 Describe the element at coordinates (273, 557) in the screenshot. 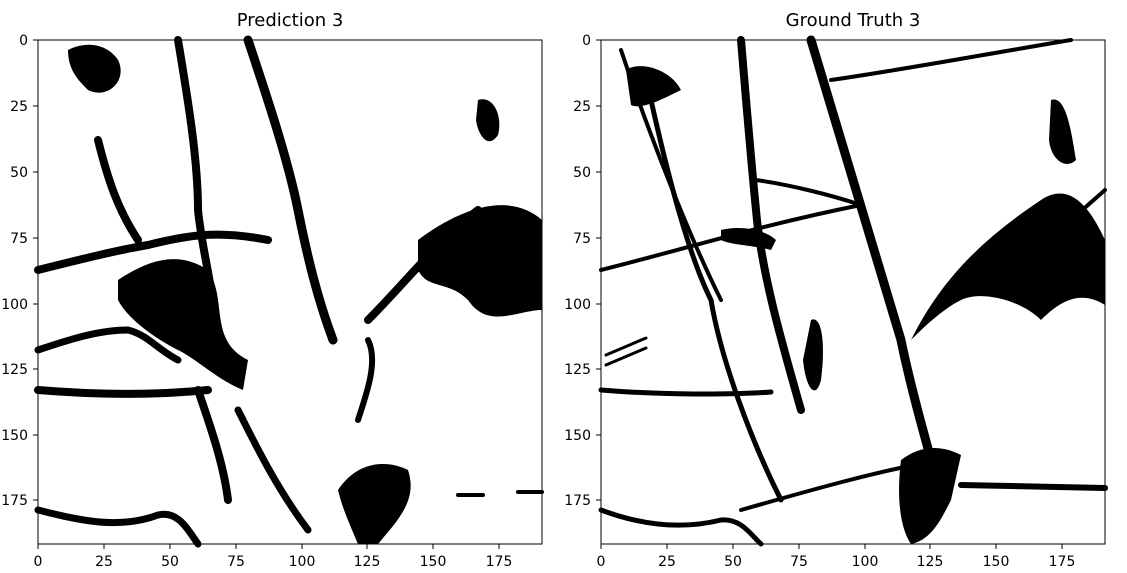

I see `prediction-x-ticks: 0 25 50 75 100 125 150 175` at that location.